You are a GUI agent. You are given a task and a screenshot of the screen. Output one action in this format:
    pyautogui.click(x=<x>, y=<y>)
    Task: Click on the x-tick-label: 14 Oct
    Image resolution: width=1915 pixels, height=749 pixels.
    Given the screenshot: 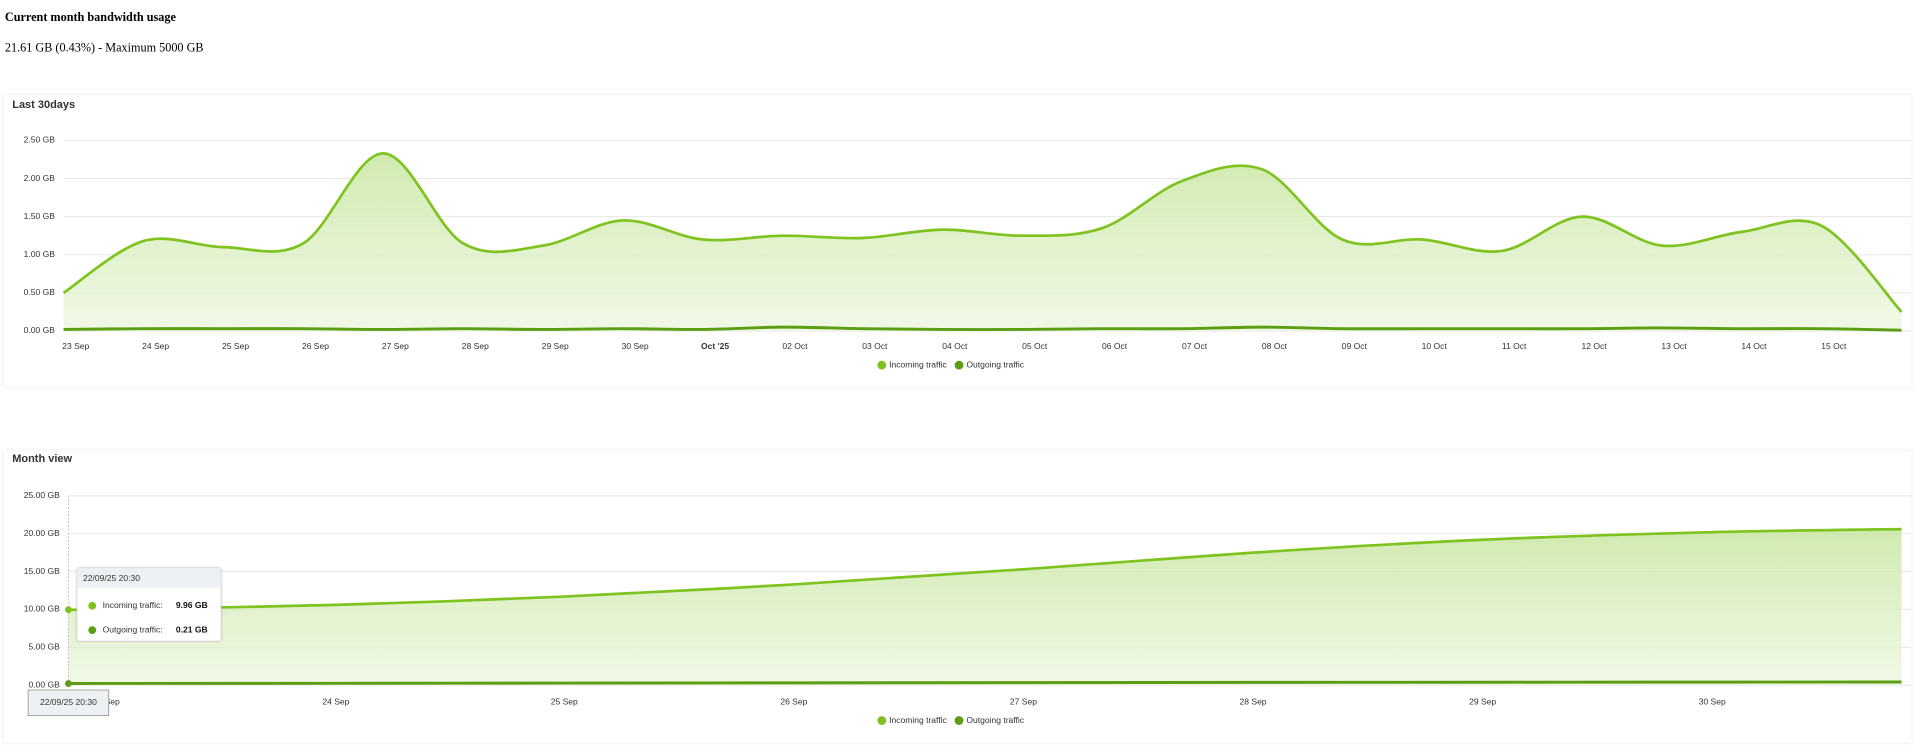 What is the action you would take?
    pyautogui.click(x=1754, y=346)
    